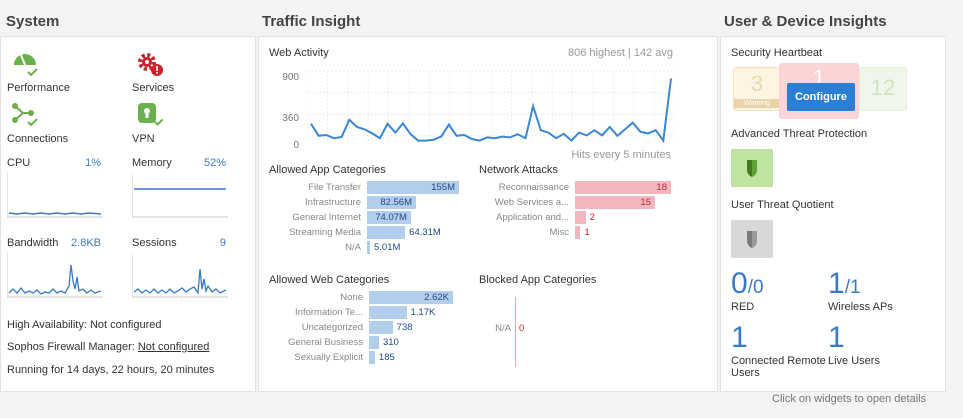  I want to click on configure-button: Configure, so click(821, 97).